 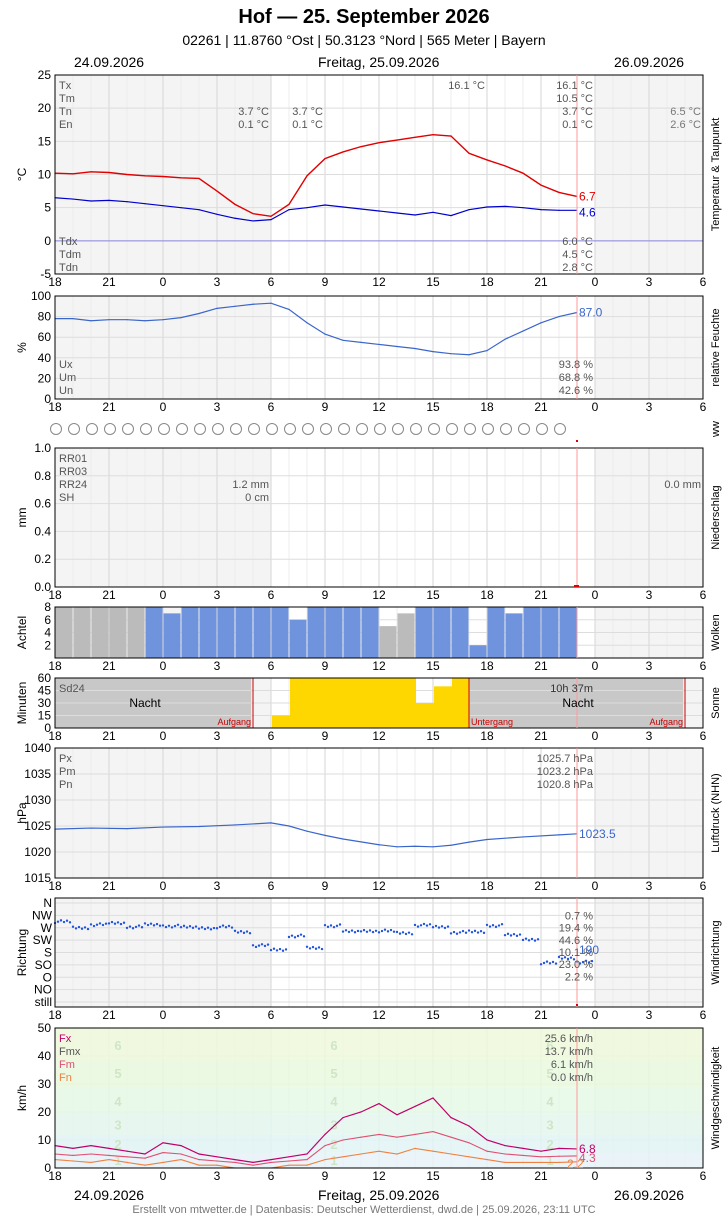 I want to click on sun-duration: 10h 37m, so click(x=571, y=689).